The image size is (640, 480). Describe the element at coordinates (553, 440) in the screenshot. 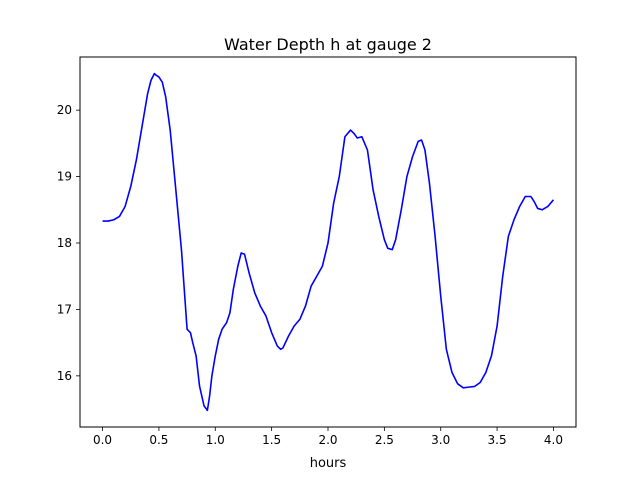

I see `x-tick-label: 4.0` at that location.